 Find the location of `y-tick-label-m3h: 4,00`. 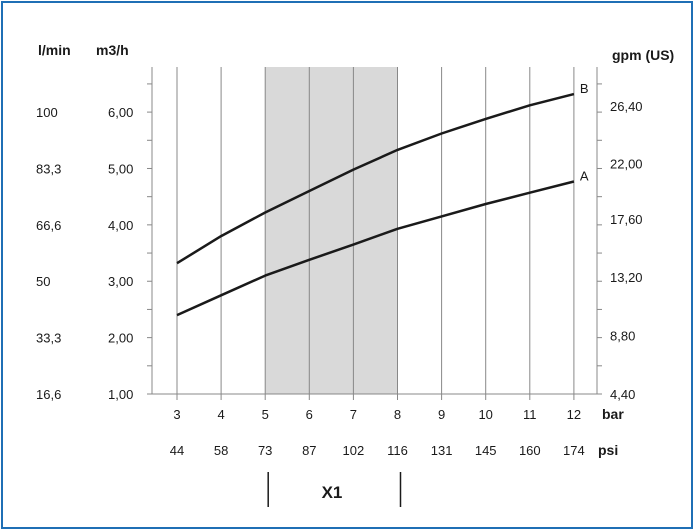

y-tick-label-m3h: 4,00 is located at coordinates (120, 225).